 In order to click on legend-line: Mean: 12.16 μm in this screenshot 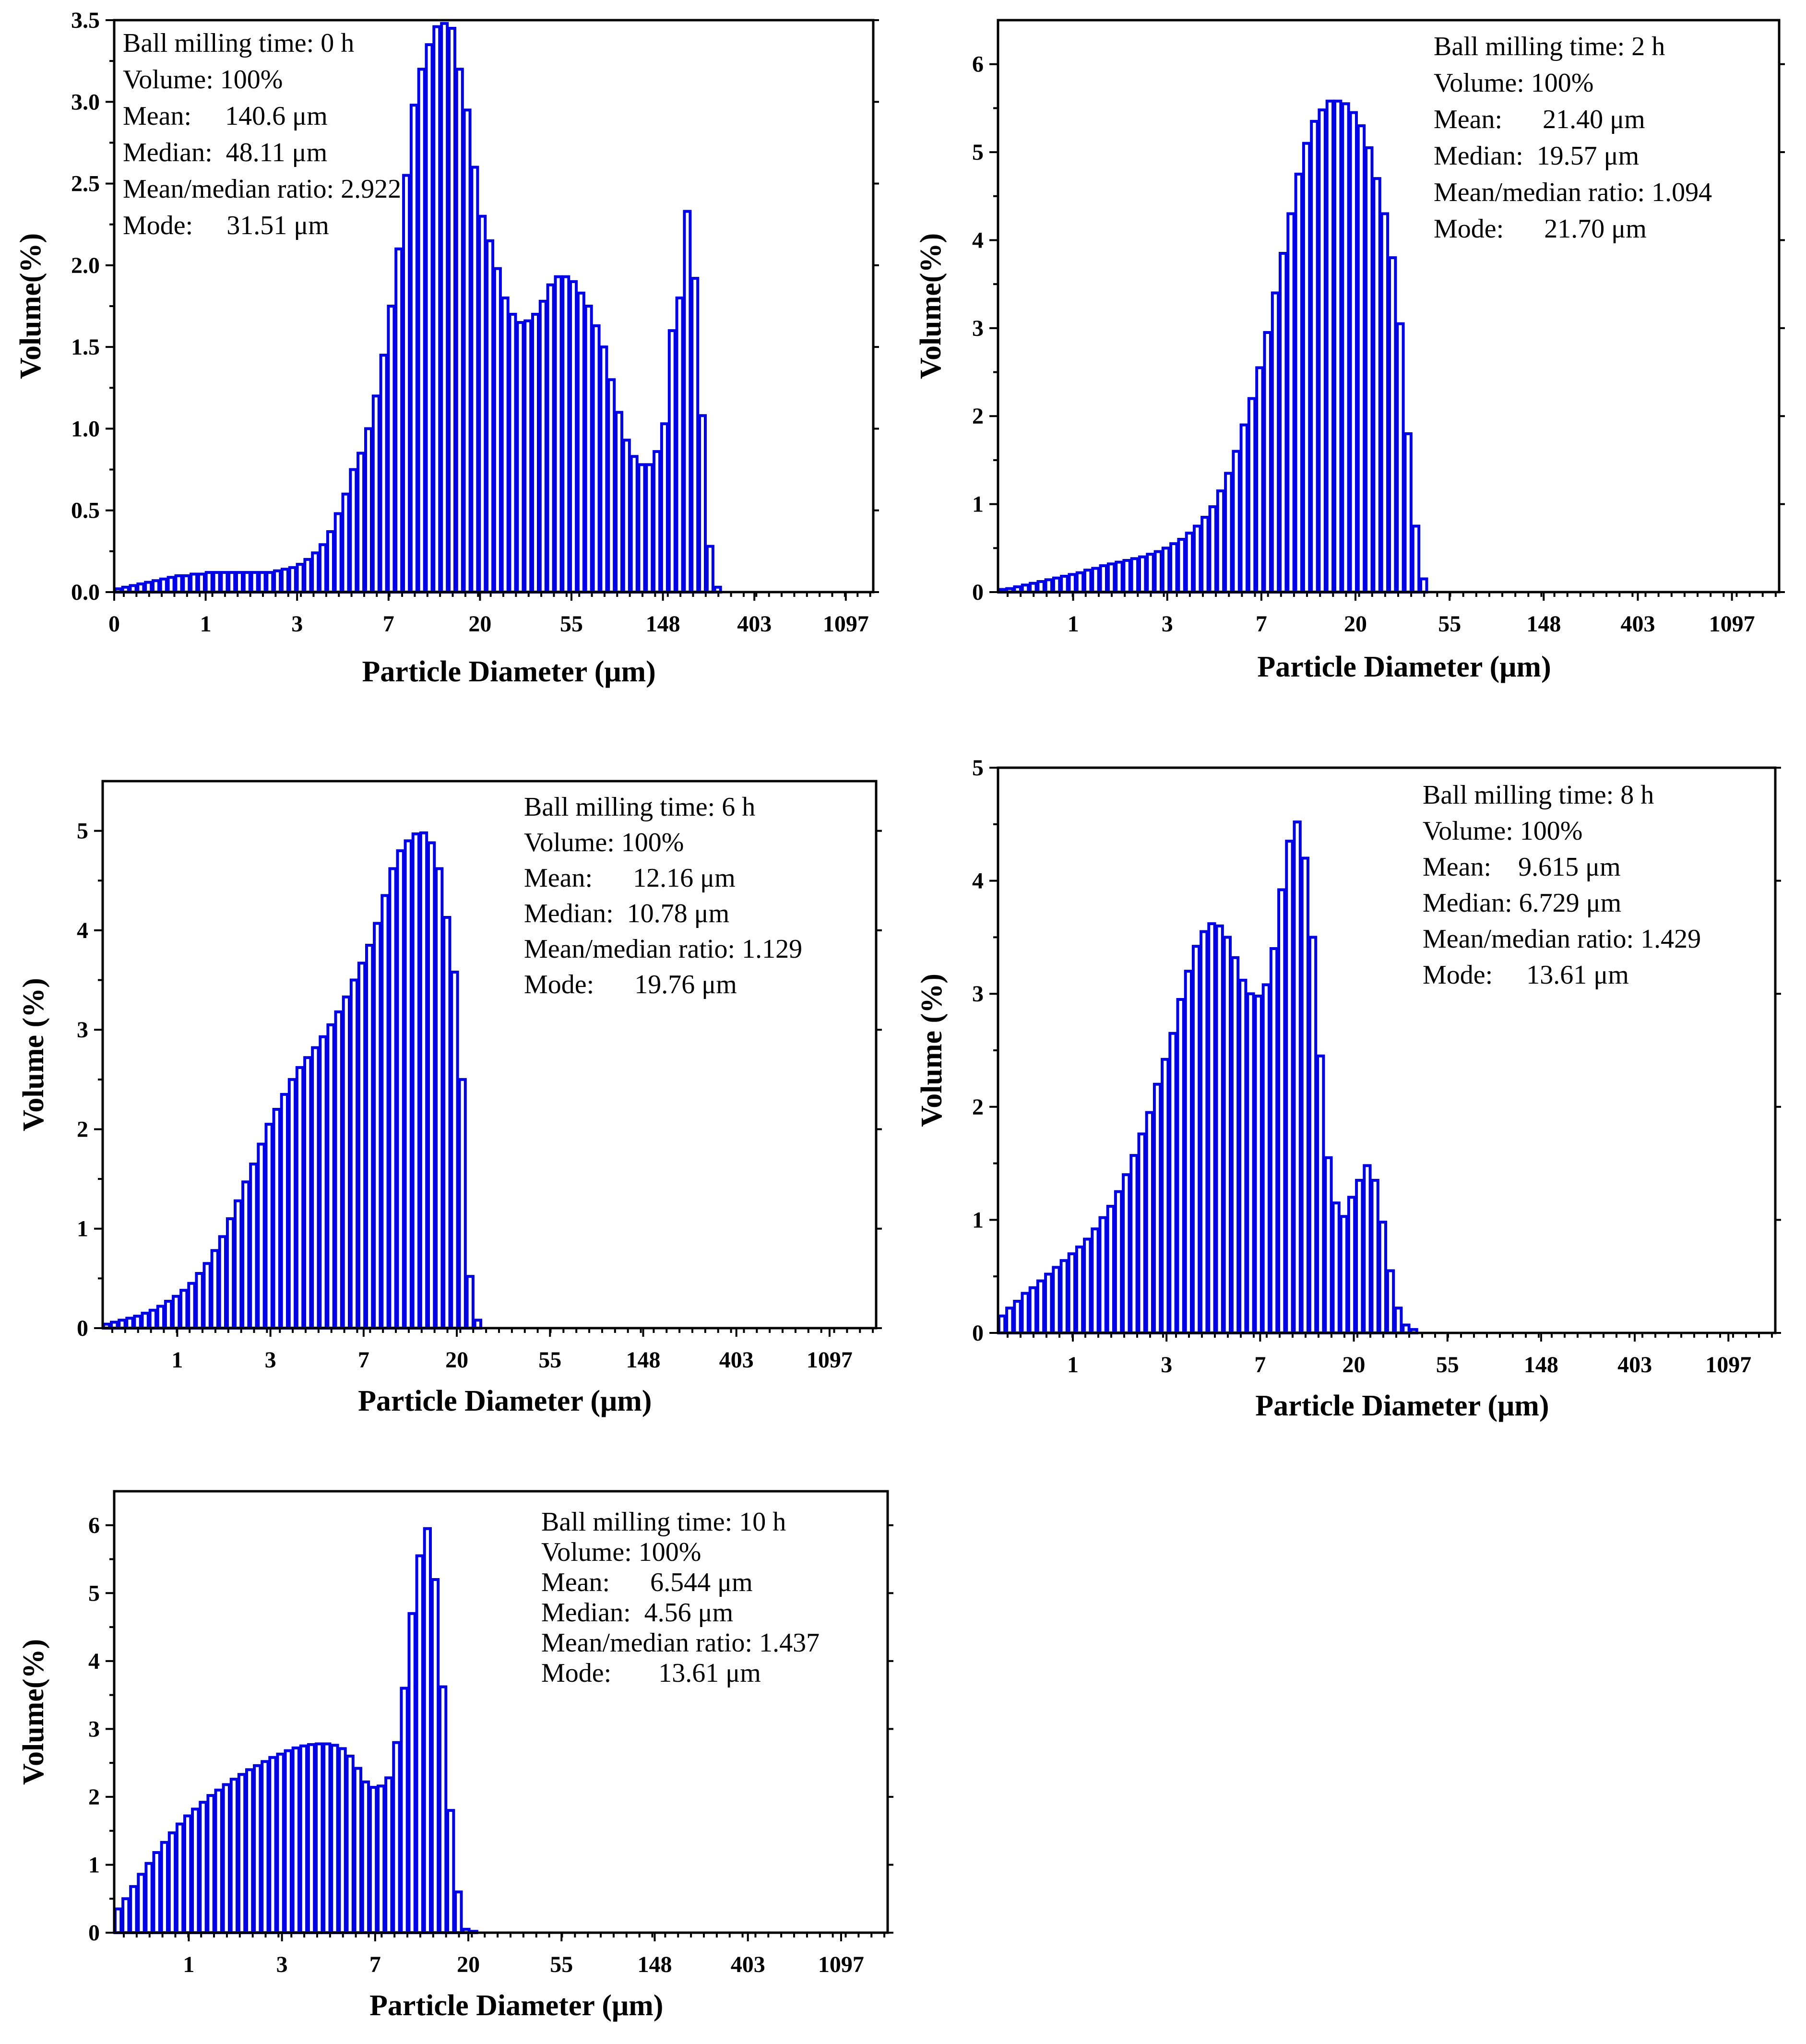, I will do `click(630, 878)`.